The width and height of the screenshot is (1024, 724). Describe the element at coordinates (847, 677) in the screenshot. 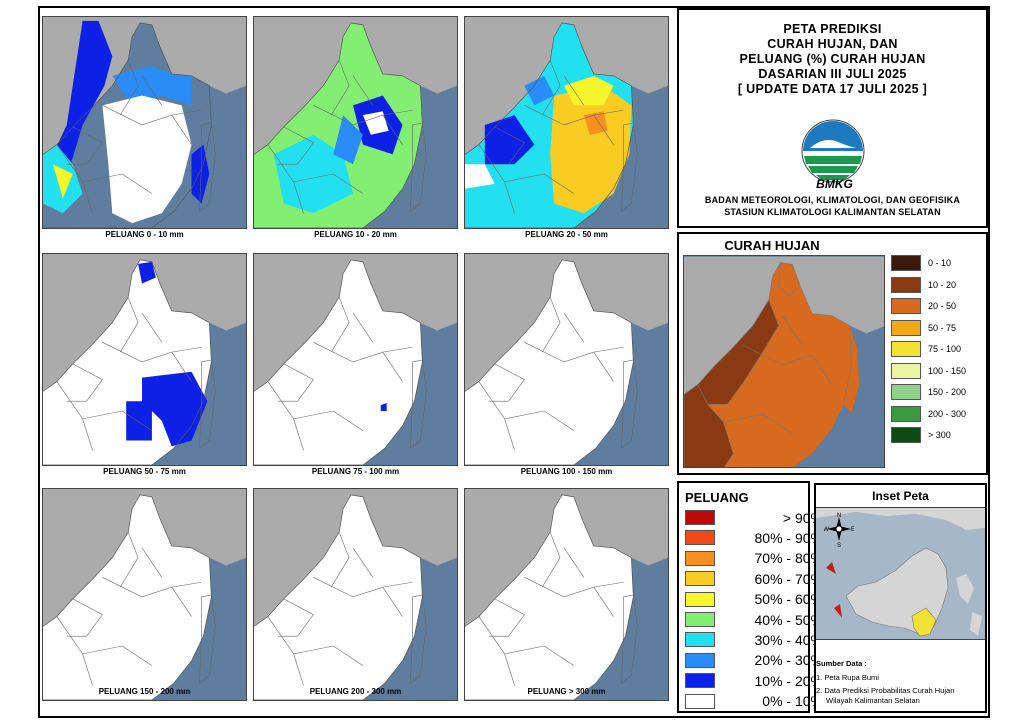

I see `source-1: 1. Peta Rupa Bumi` at that location.